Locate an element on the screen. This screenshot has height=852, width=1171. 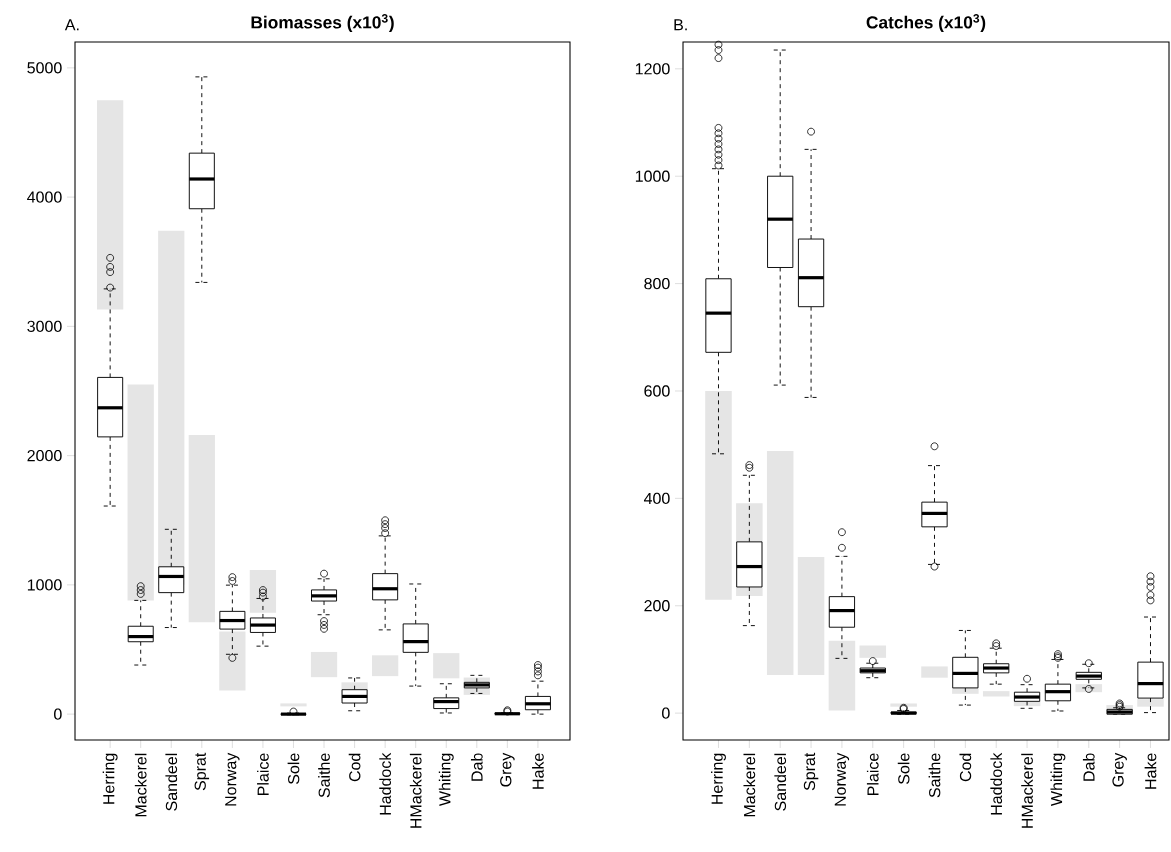
chart-title: Catches (x10$^{3}$) is located at coordinates (926, 23).